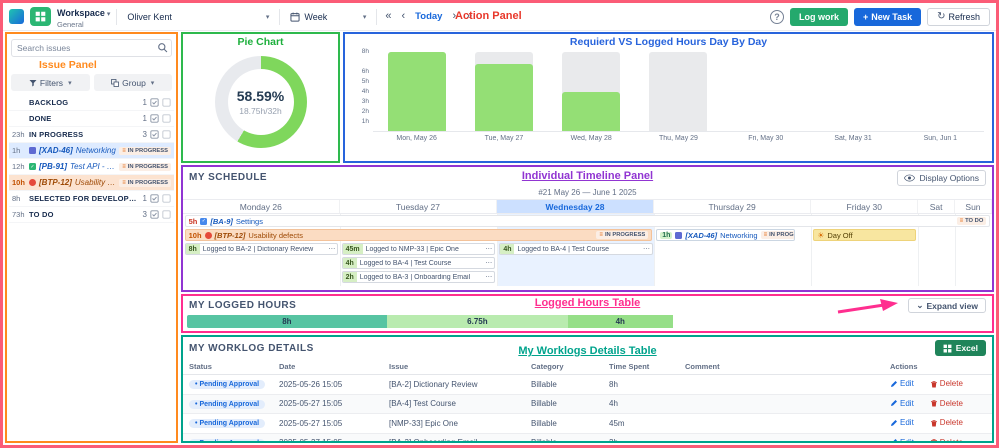 The width and height of the screenshot is (999, 448). What do you see at coordinates (68, 65) in the screenshot?
I see `annotation-issue-panel: Issue Panel` at bounding box center [68, 65].